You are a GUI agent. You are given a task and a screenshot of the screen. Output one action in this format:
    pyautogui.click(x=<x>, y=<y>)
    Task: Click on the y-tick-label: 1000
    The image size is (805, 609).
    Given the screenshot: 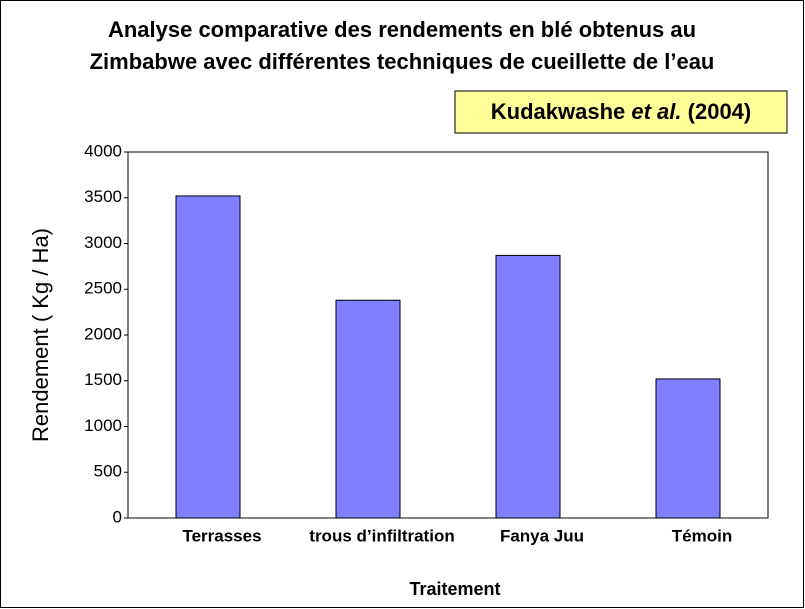 What is the action you would take?
    pyautogui.click(x=103, y=425)
    